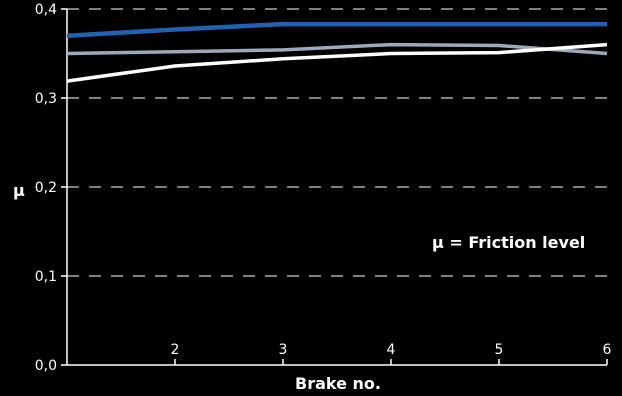 The height and width of the screenshot is (396, 622). Describe the element at coordinates (46, 10) in the screenshot. I see `y-tick-label: 0,4` at that location.